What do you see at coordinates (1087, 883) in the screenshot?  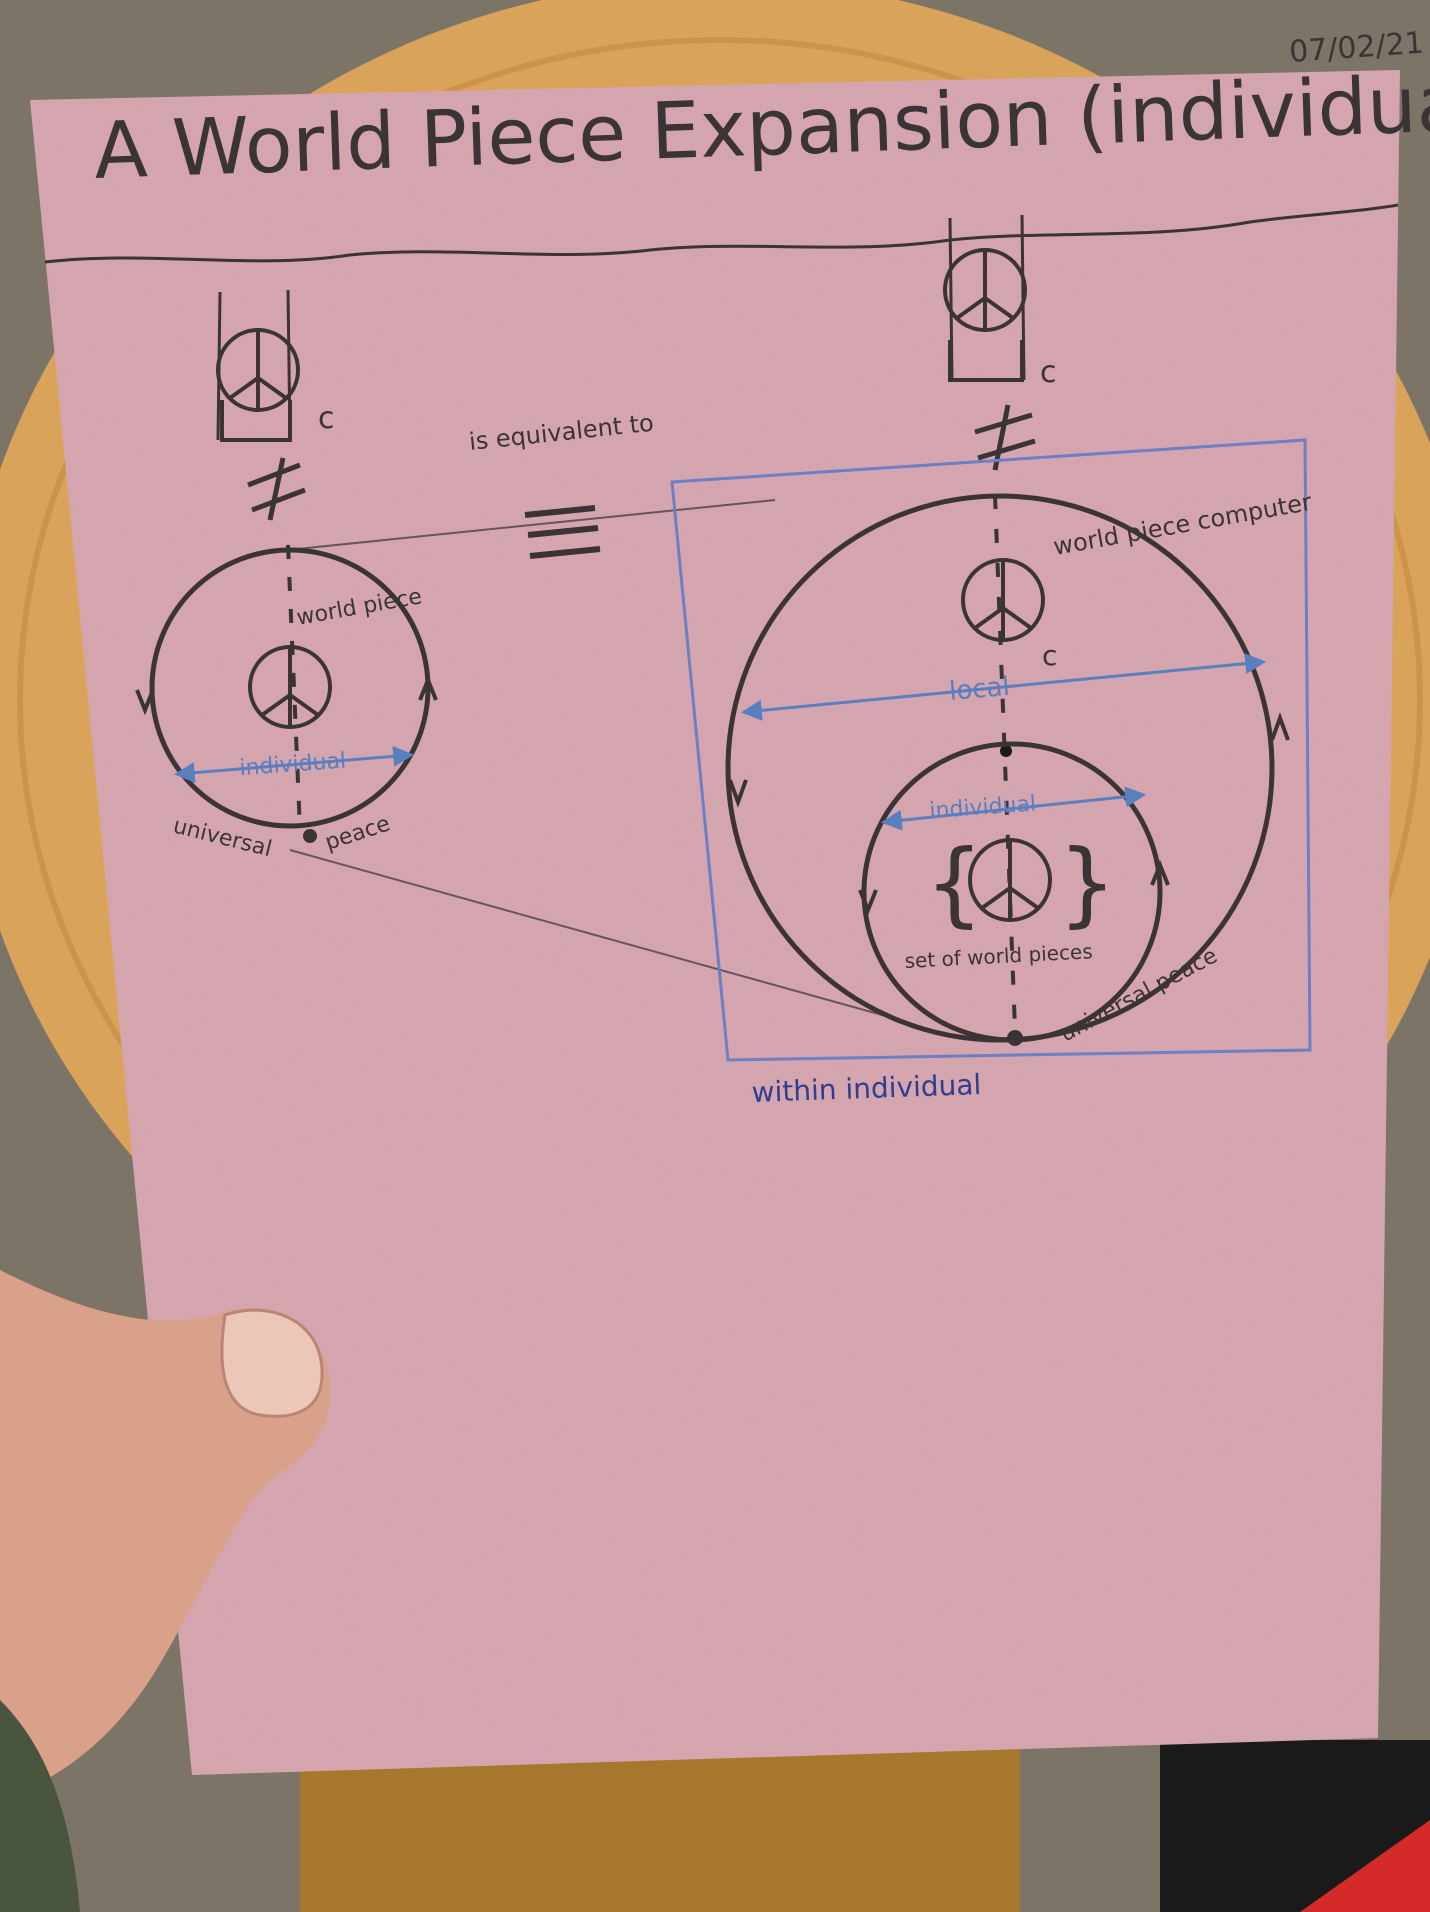 I see `right-brace: }` at bounding box center [1087, 883].